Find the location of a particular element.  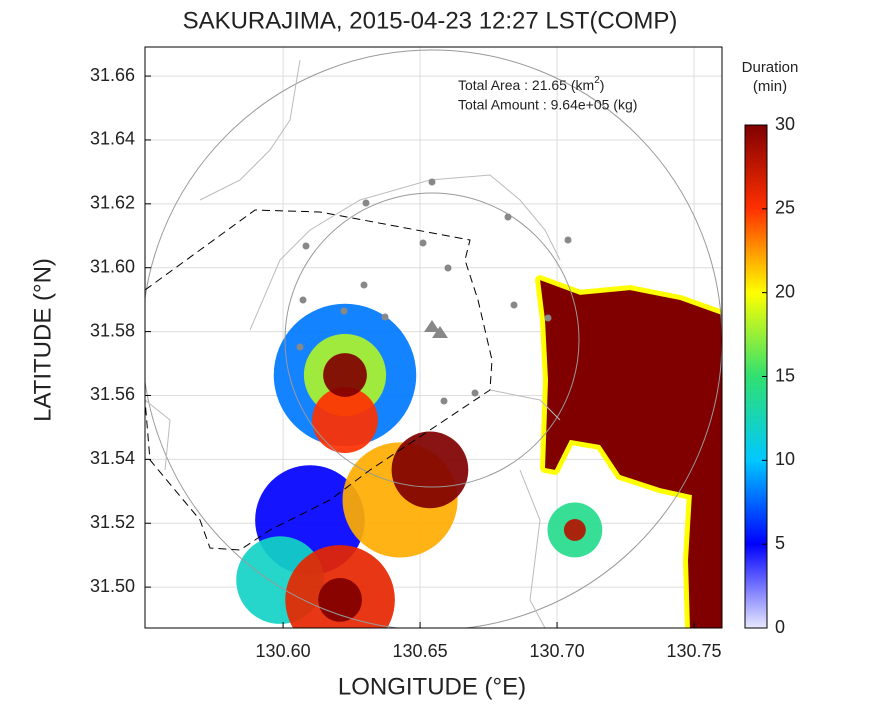

range-ring is located at coordinates (432, 340).